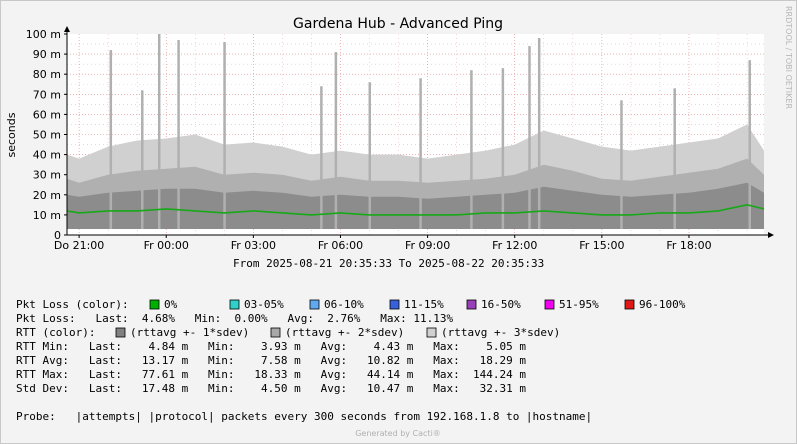 This screenshot has width=797, height=444. I want to click on x-tick-label: Fr 09:00, so click(427, 245).